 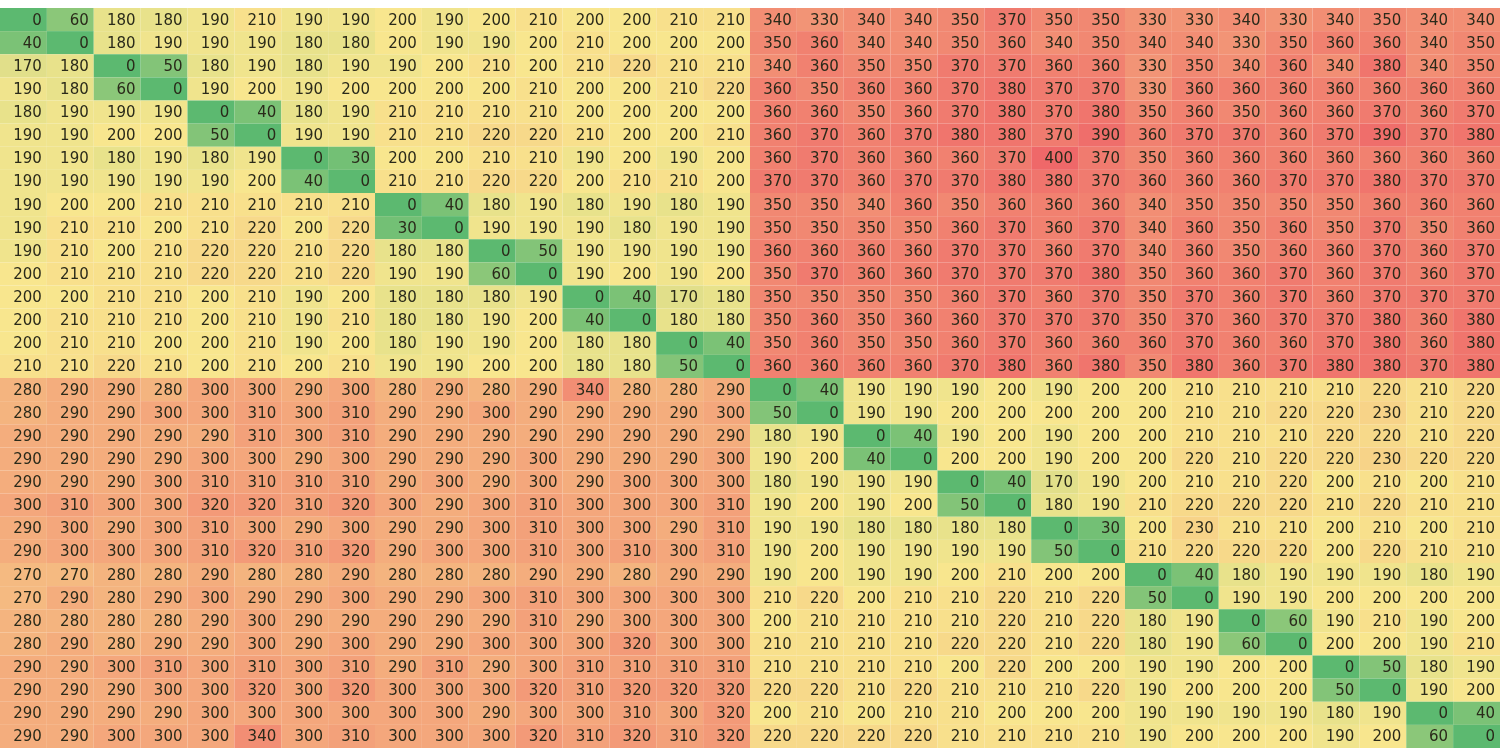 What do you see at coordinates (1387, 412) in the screenshot?
I see `data-label: 230` at bounding box center [1387, 412].